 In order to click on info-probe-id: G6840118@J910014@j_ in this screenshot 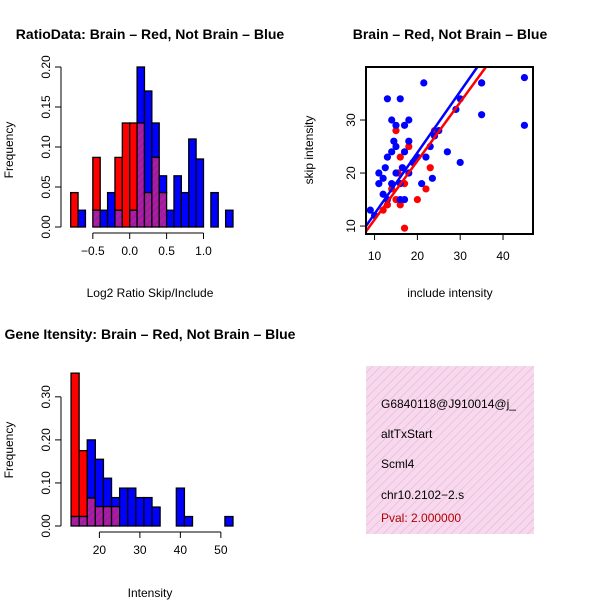, I will do `click(448, 404)`.